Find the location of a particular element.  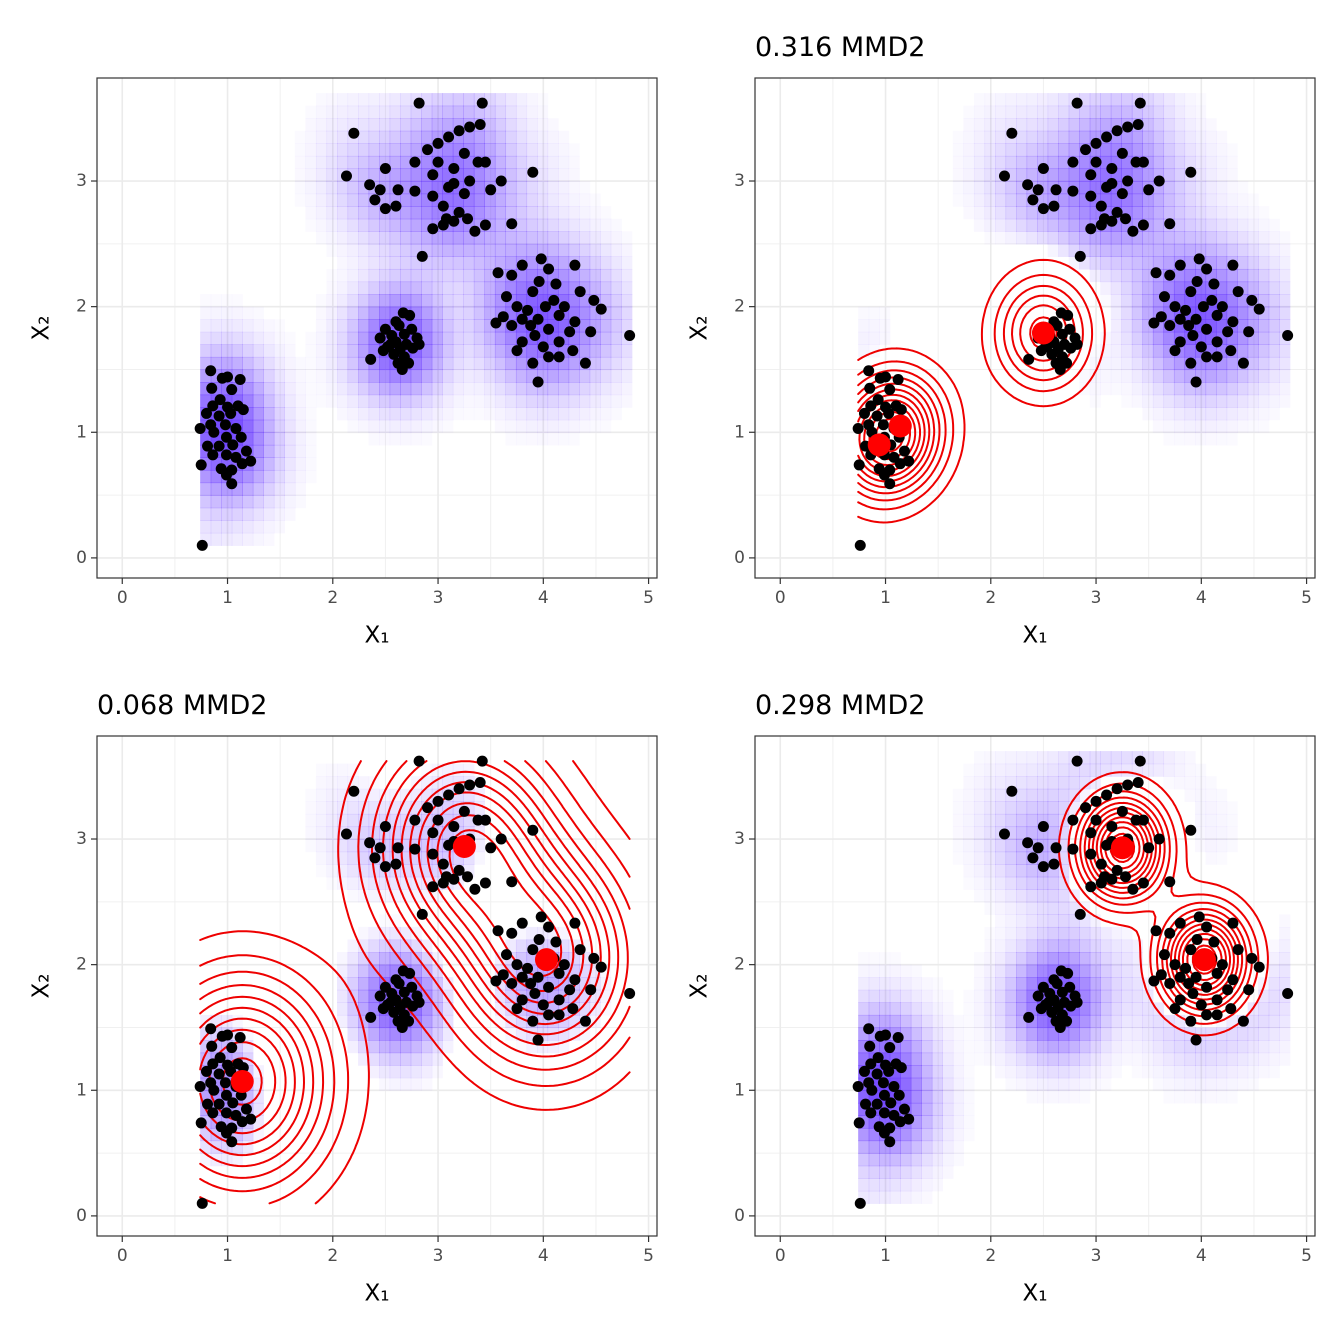

density is located at coordinates (1074, 977).